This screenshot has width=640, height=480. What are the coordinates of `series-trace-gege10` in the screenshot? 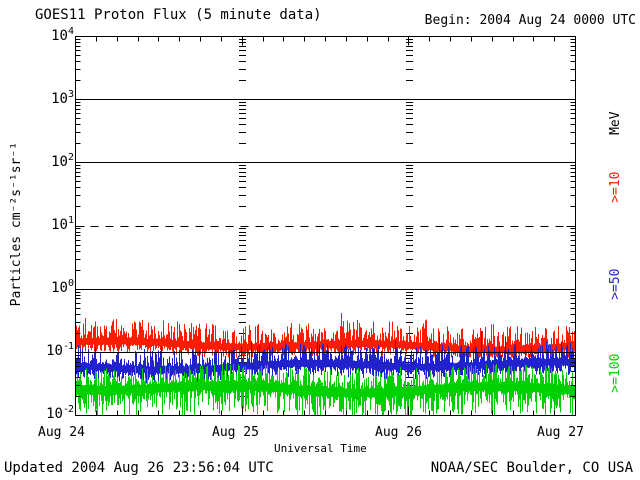 It's located at (325, 335).